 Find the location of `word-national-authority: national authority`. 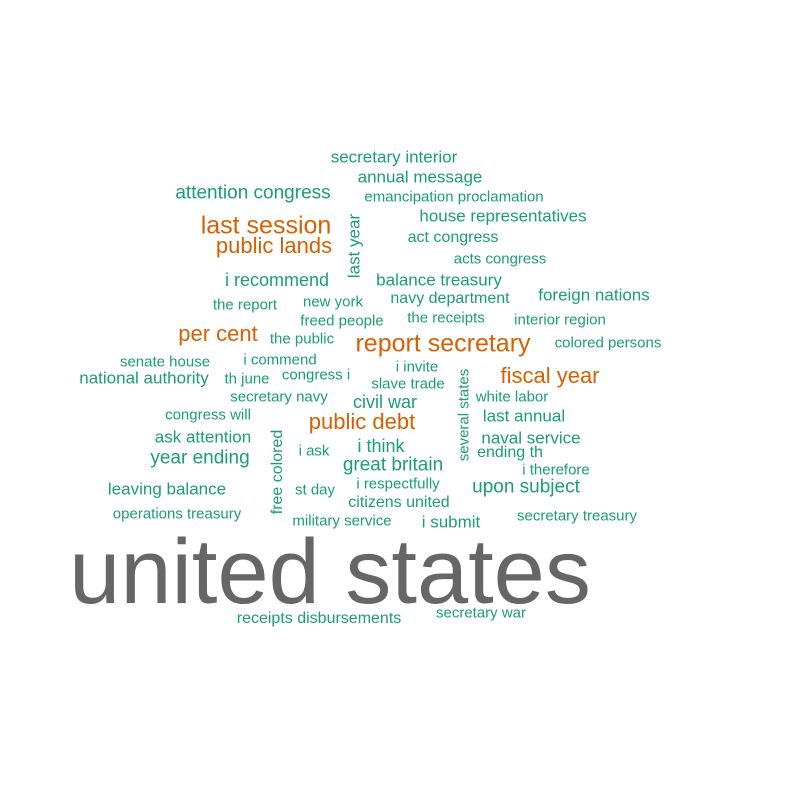

word-national-authority: national authority is located at coordinates (144, 378).